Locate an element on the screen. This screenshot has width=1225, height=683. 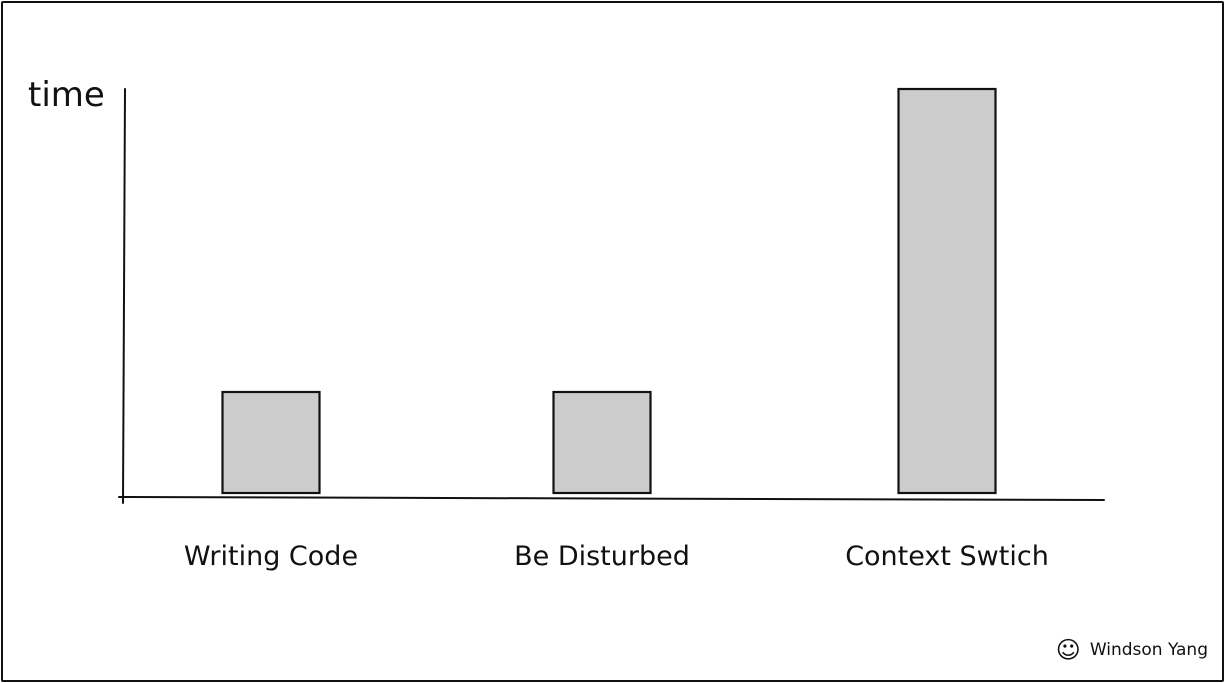
category-label-1: Be Disturbed is located at coordinates (602, 556).